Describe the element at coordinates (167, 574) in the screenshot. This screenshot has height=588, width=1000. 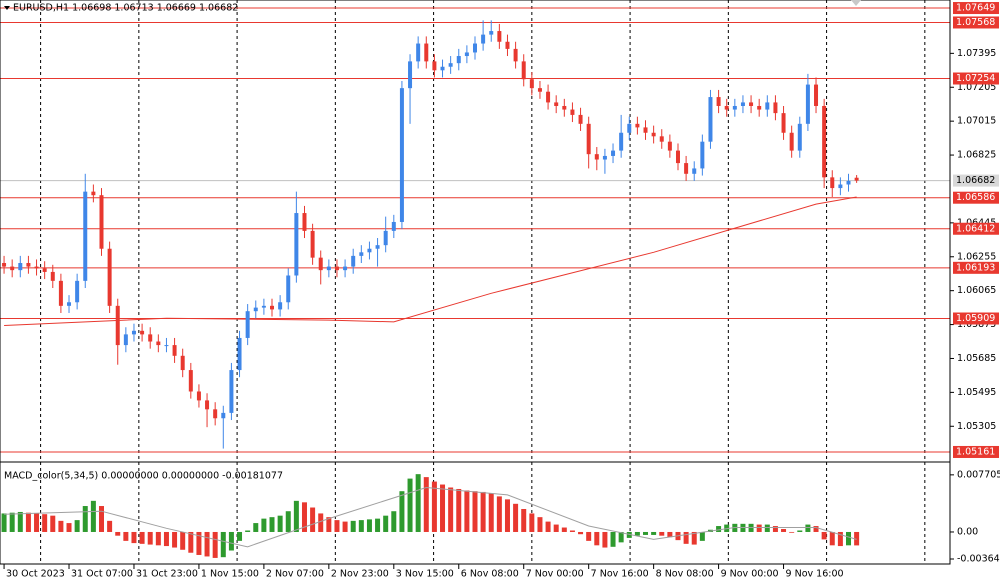
I see `x-tick-label: 31 Oct 23:00` at that location.